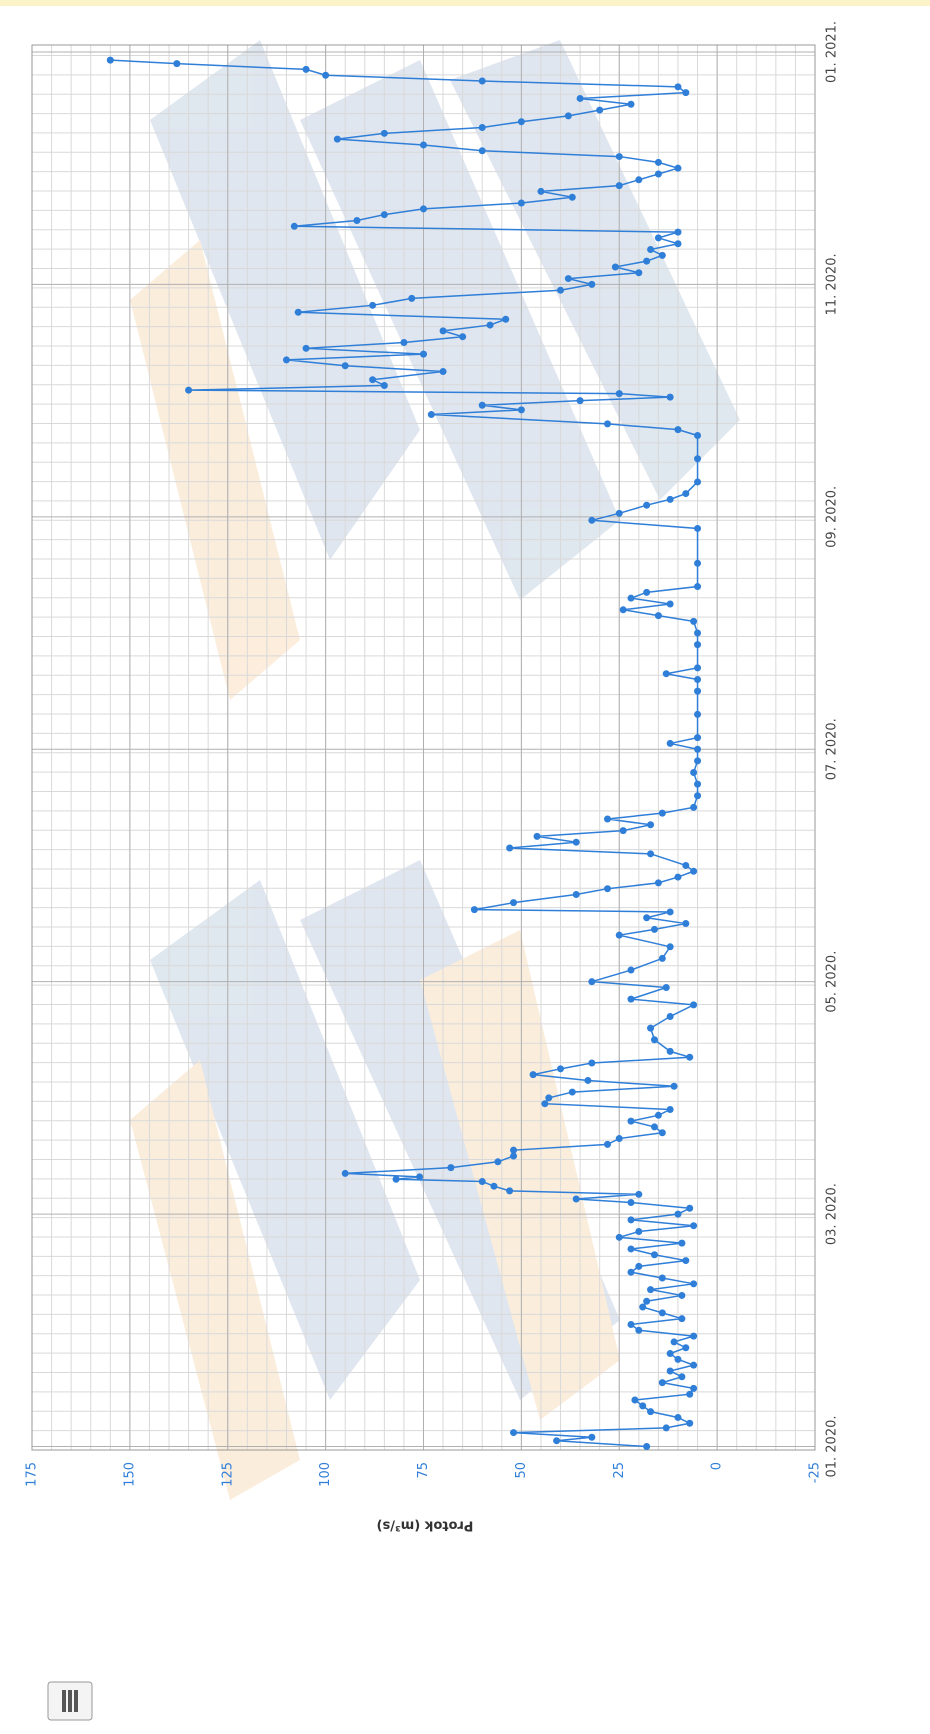 The height and width of the screenshot is (1734, 930). Describe the element at coordinates (325, 1474) in the screenshot. I see `y-tick-label: 100` at that location.